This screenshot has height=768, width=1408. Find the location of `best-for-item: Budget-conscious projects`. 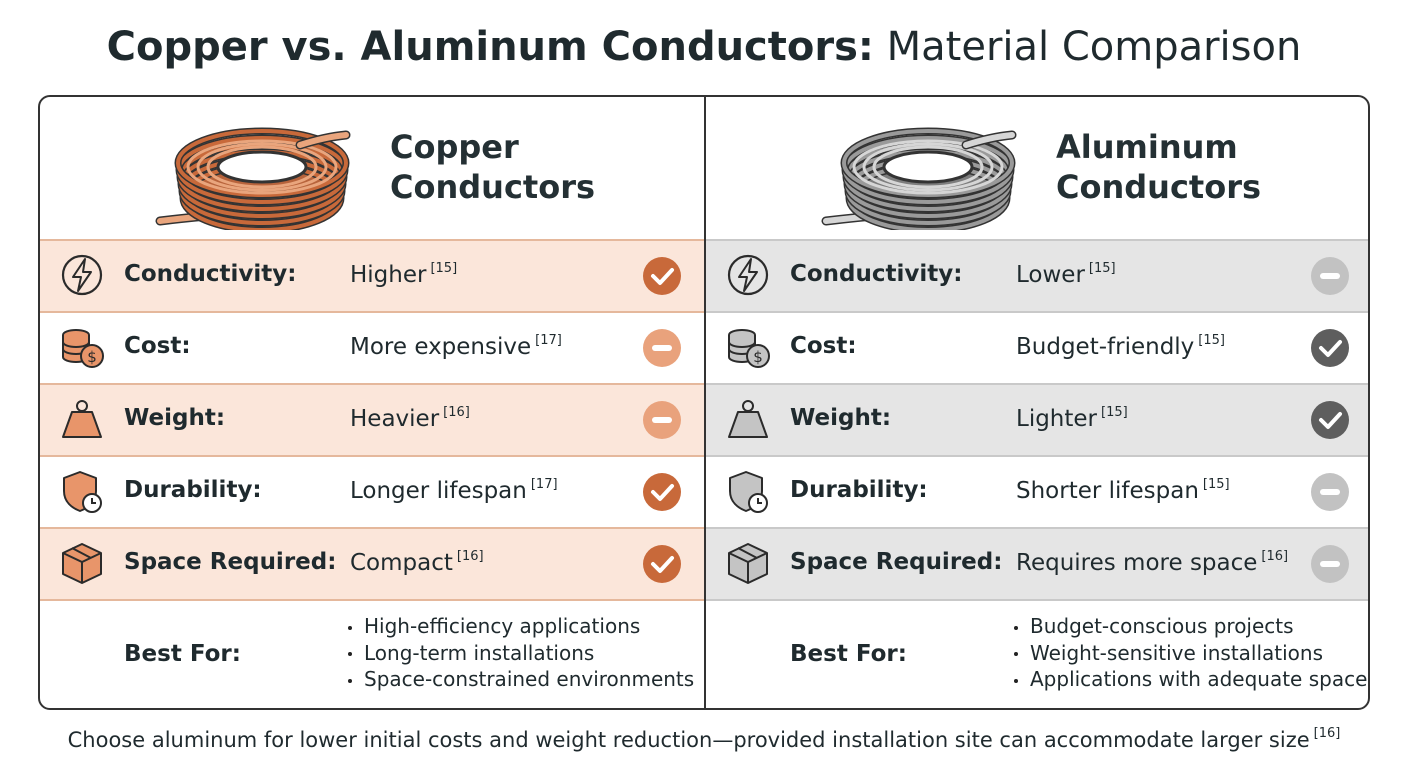

best-for-item: Budget-conscious projects is located at coordinates (1190, 626).